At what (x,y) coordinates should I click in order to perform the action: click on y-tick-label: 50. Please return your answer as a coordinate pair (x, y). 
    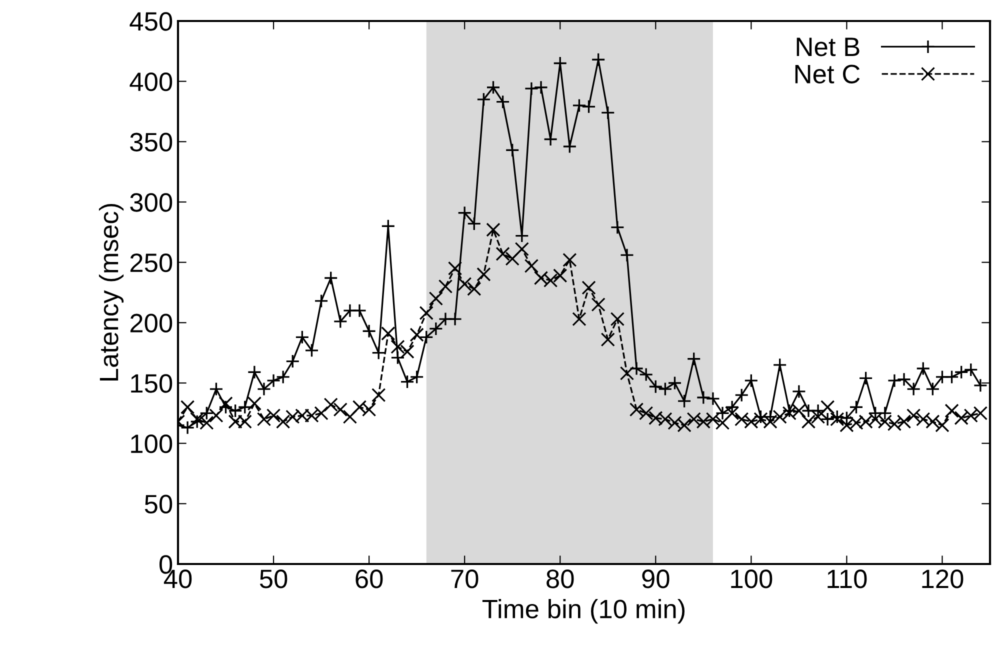
    Looking at the image, I should click on (158, 504).